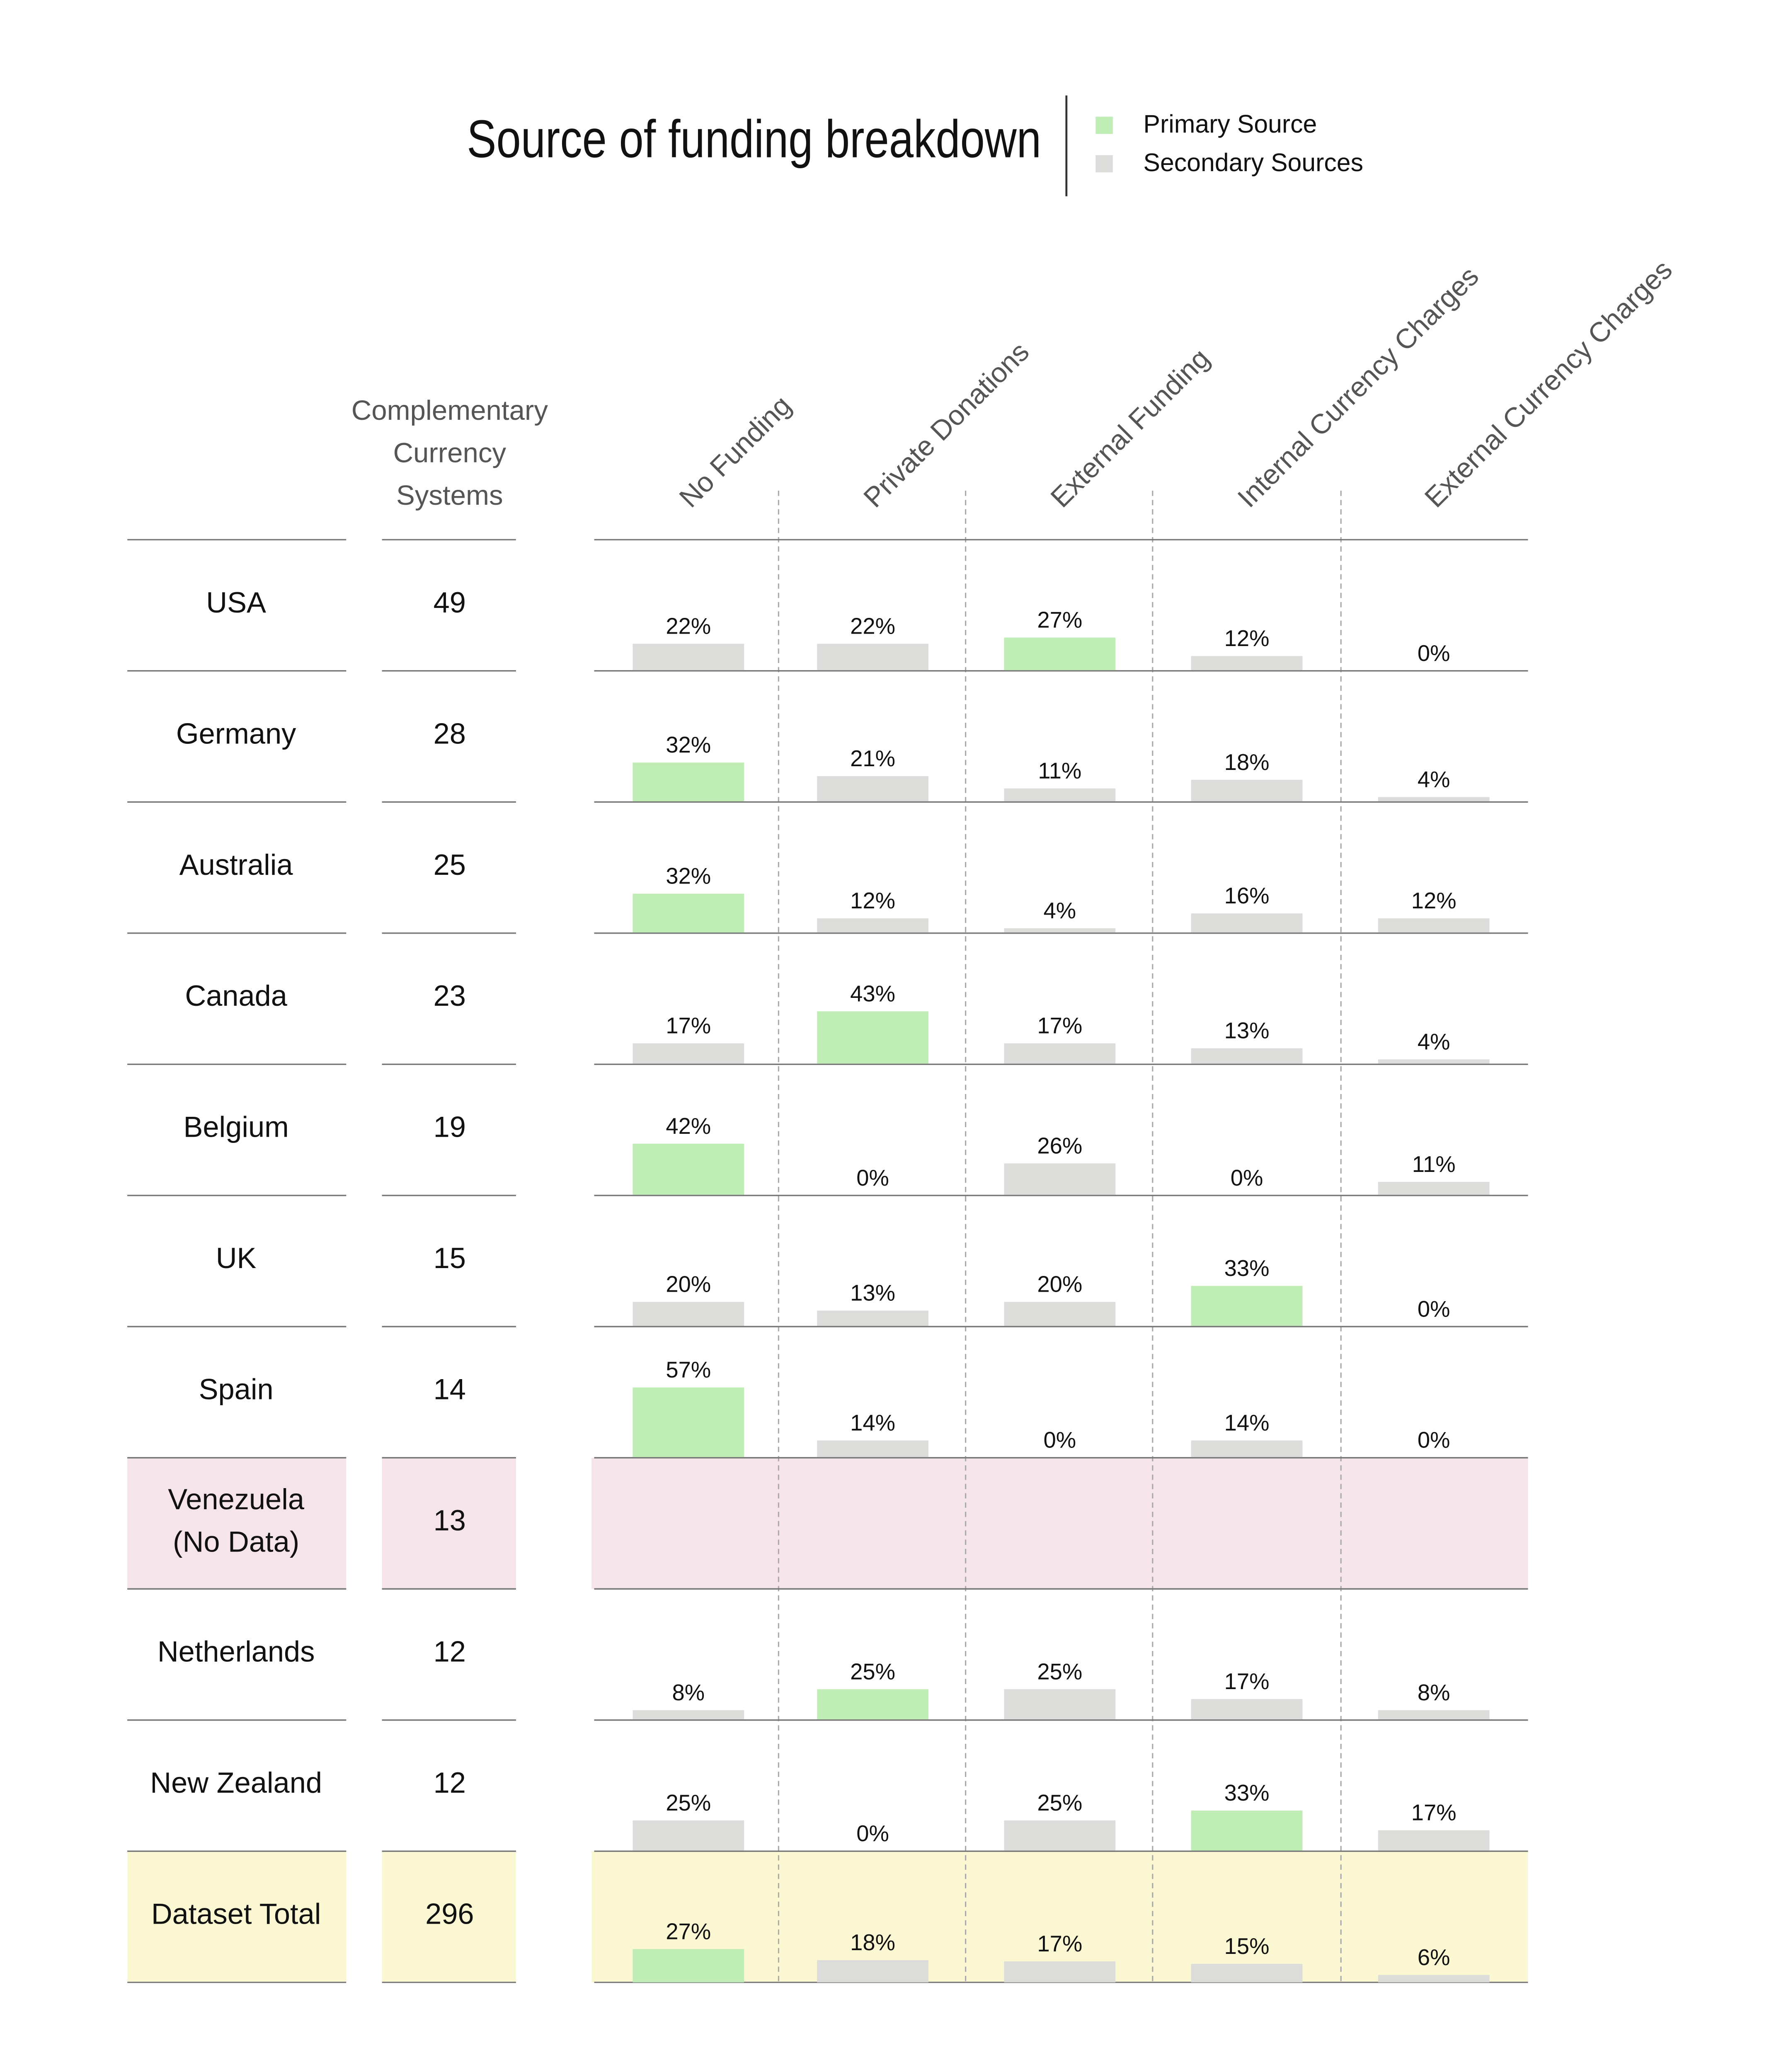  What do you see at coordinates (1247, 895) in the screenshot?
I see `value-label: 16%` at bounding box center [1247, 895].